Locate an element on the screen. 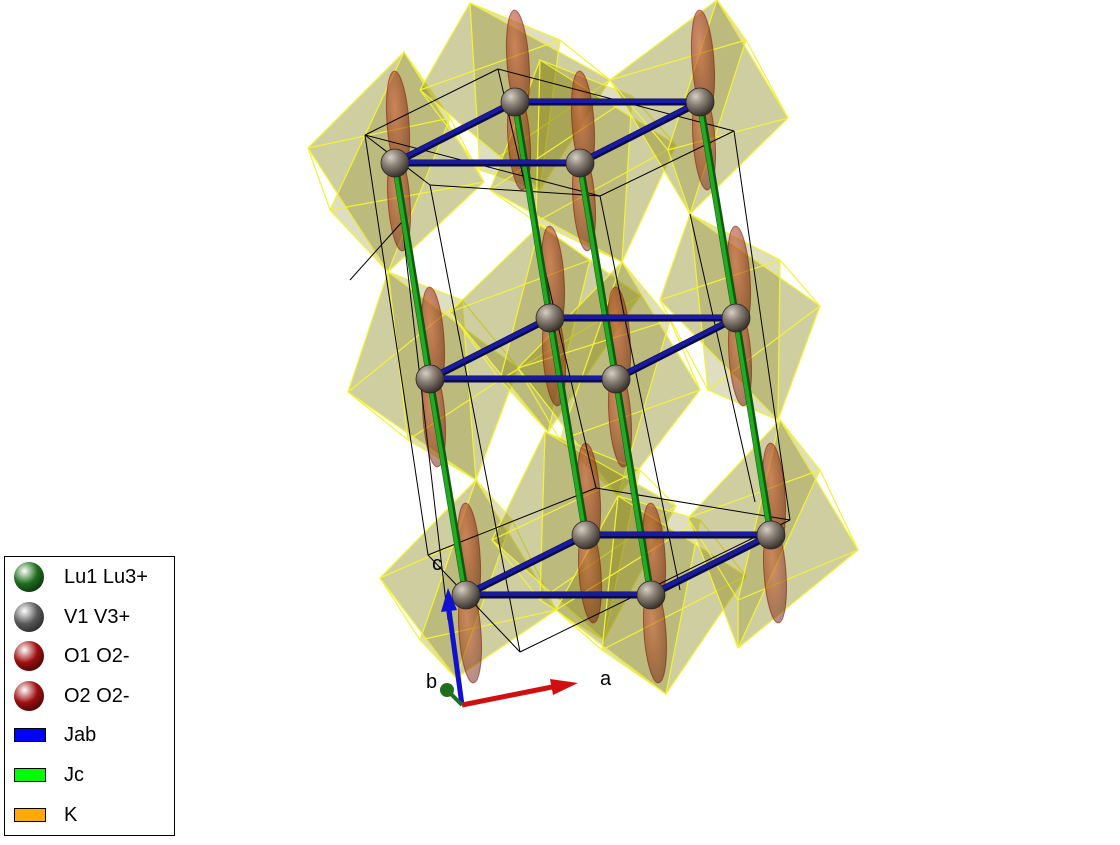 This screenshot has width=1120, height=845. axis-indicator: c b a is located at coordinates (519, 630).